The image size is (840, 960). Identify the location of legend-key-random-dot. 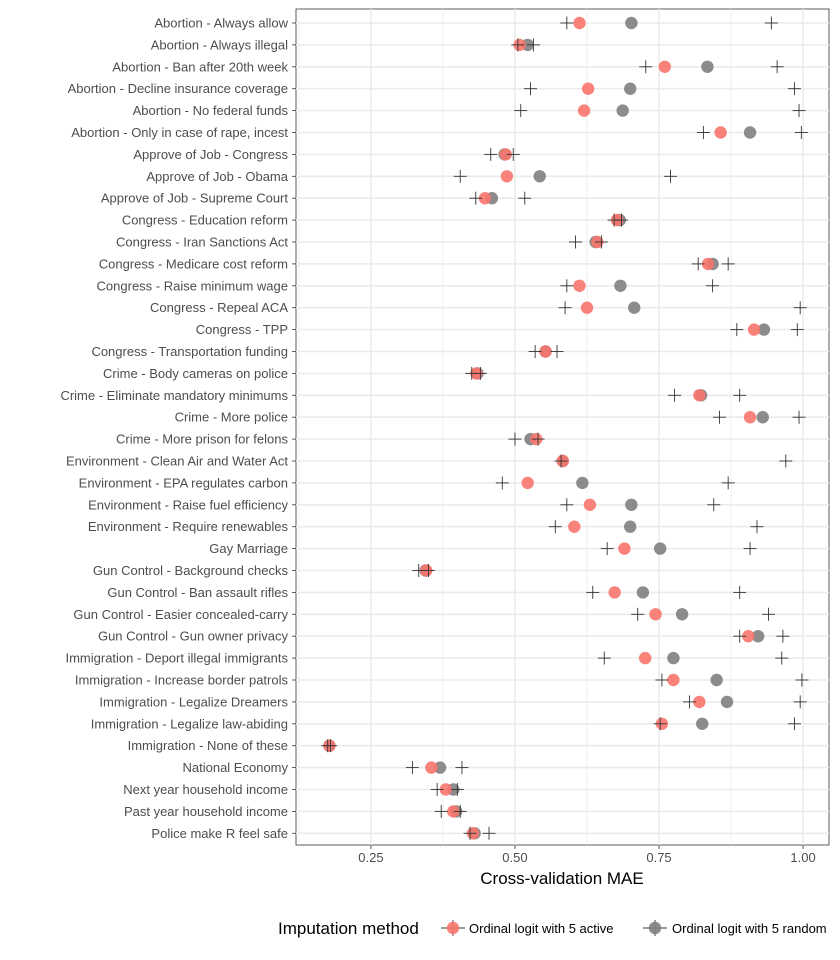
(655, 928).